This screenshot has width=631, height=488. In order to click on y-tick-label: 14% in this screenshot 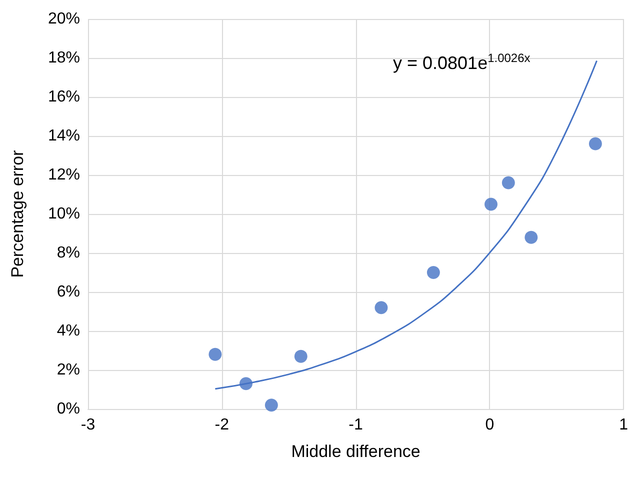, I will do `click(64, 136)`.